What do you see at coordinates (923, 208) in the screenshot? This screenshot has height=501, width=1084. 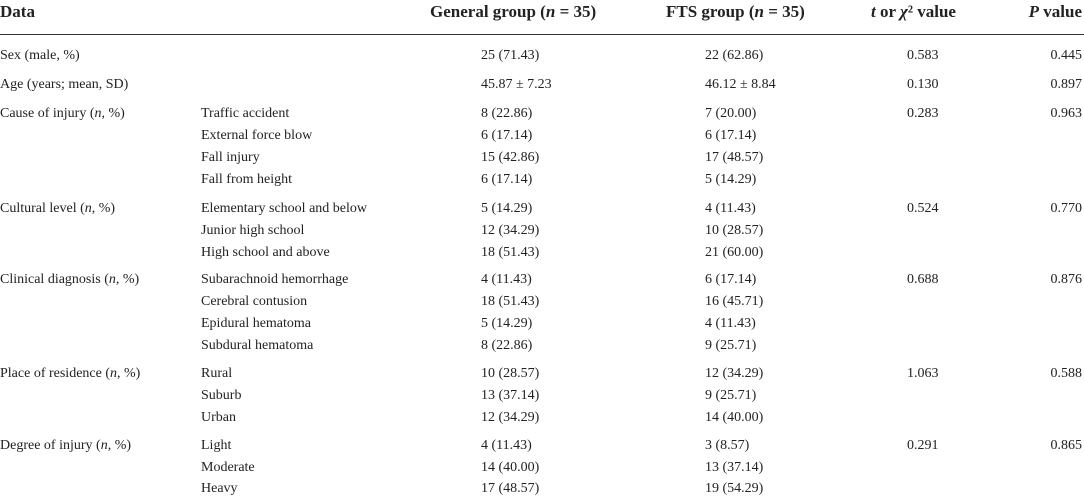 I see `t-or-chi-value: 0.524` at bounding box center [923, 208].